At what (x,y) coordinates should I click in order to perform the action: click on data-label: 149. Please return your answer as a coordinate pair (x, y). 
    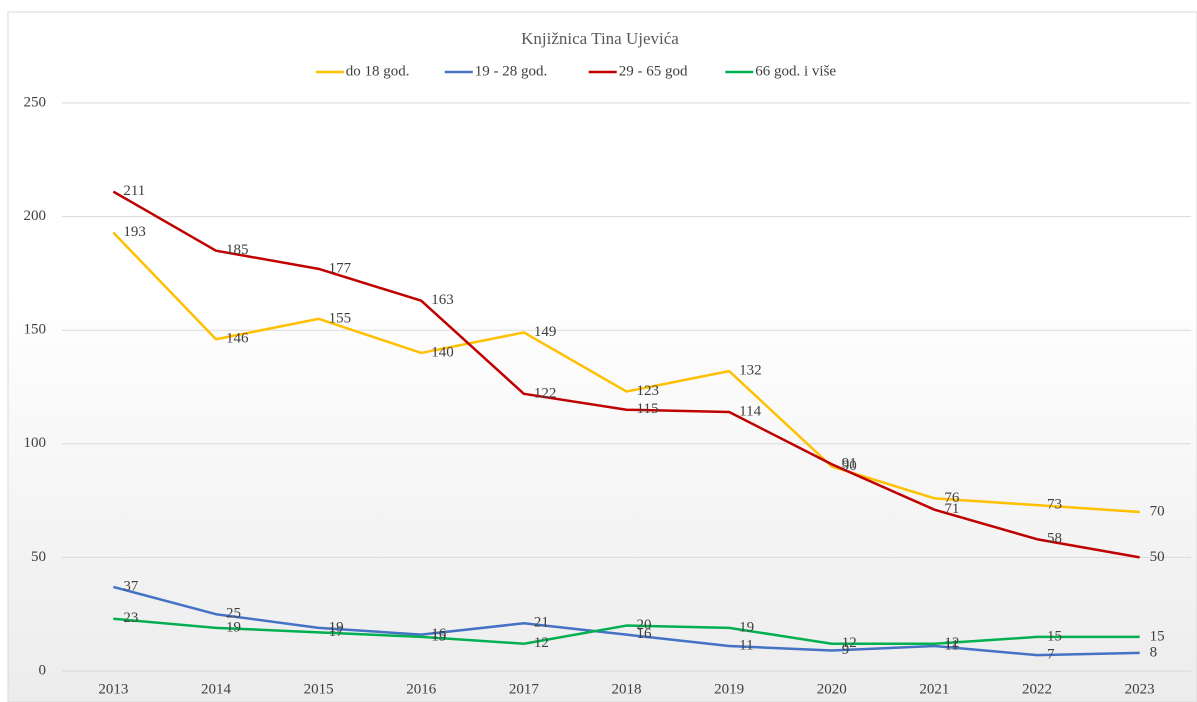
    Looking at the image, I should click on (545, 332).